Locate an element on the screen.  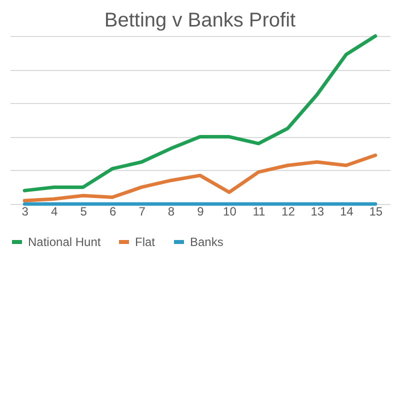
x-tick-label: 5 is located at coordinates (84, 211).